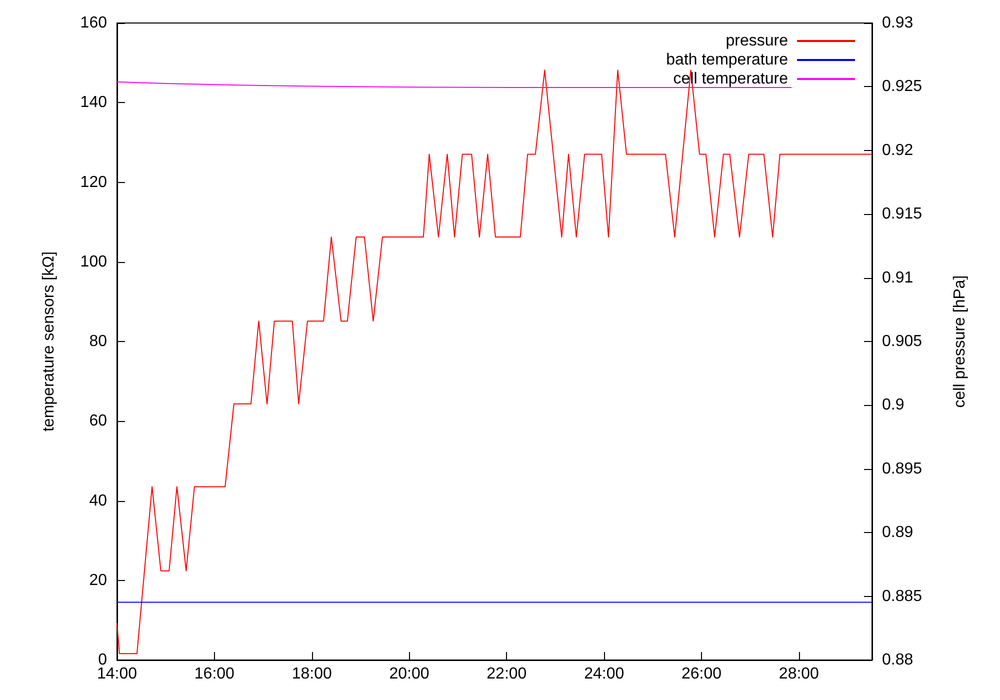 The width and height of the screenshot is (1000, 700). I want to click on x-tick-label: 26:00, so click(701, 674).